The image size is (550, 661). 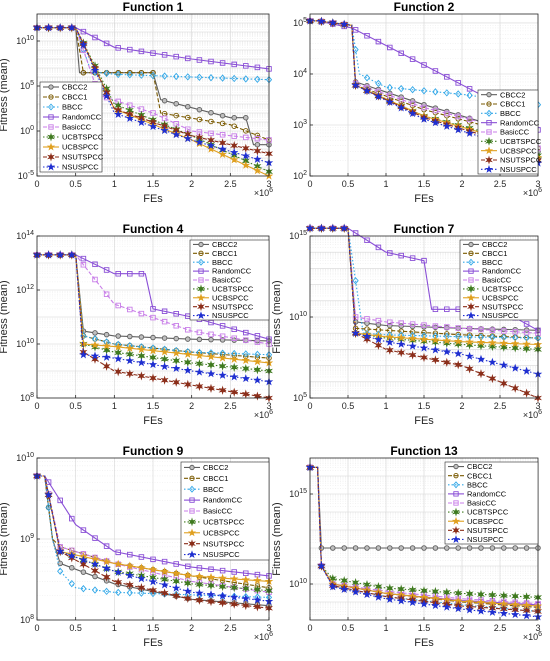 What do you see at coordinates (424, 451) in the screenshot?
I see `chart-title: Function 13` at bounding box center [424, 451].